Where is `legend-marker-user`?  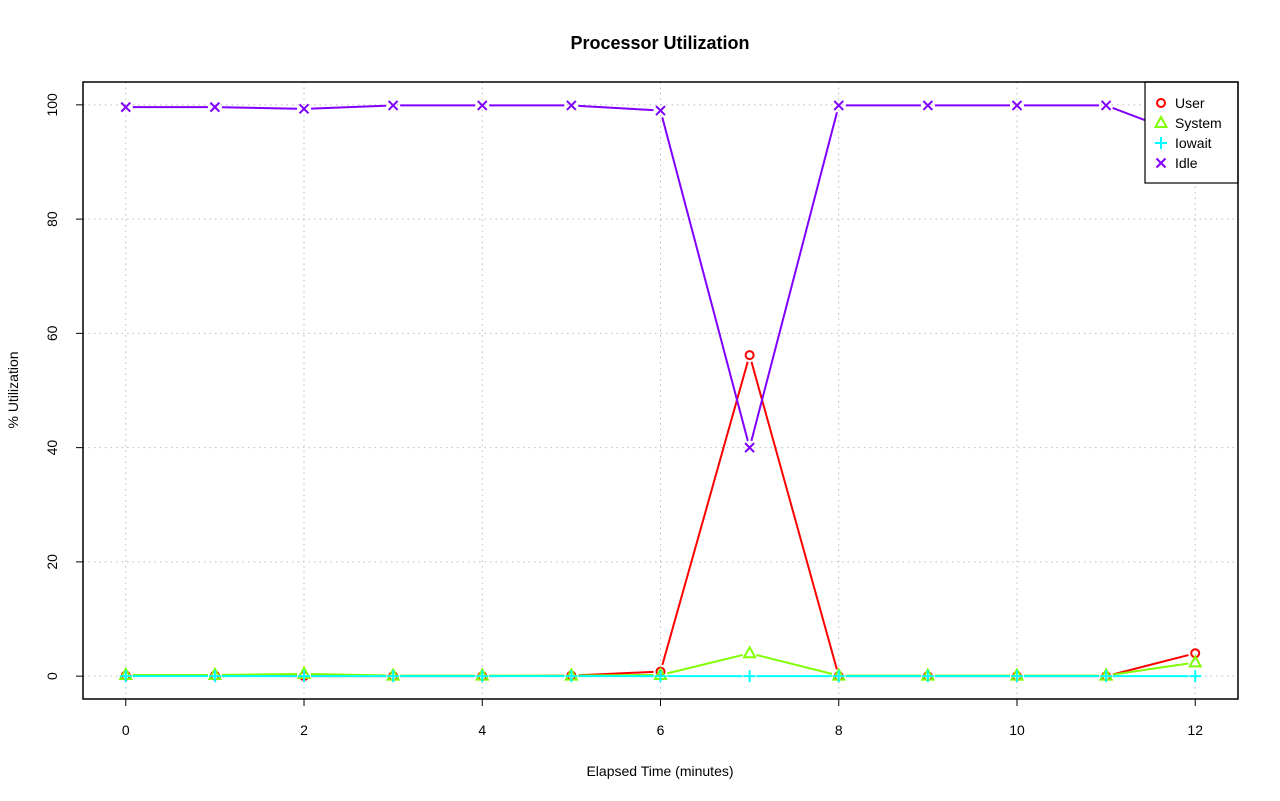
legend-marker-user is located at coordinates (1161, 103).